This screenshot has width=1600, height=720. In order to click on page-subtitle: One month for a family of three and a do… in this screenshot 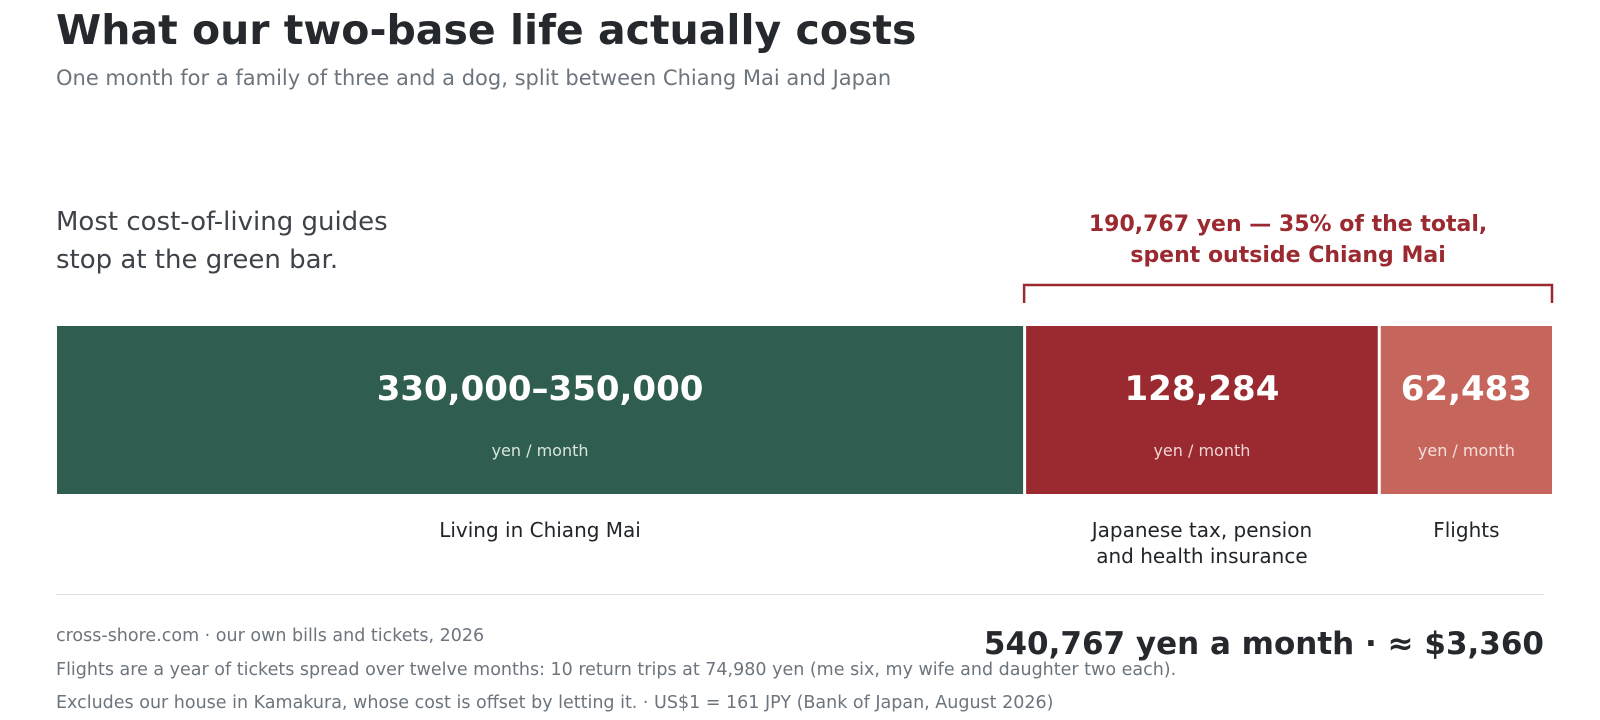, I will do `click(474, 78)`.